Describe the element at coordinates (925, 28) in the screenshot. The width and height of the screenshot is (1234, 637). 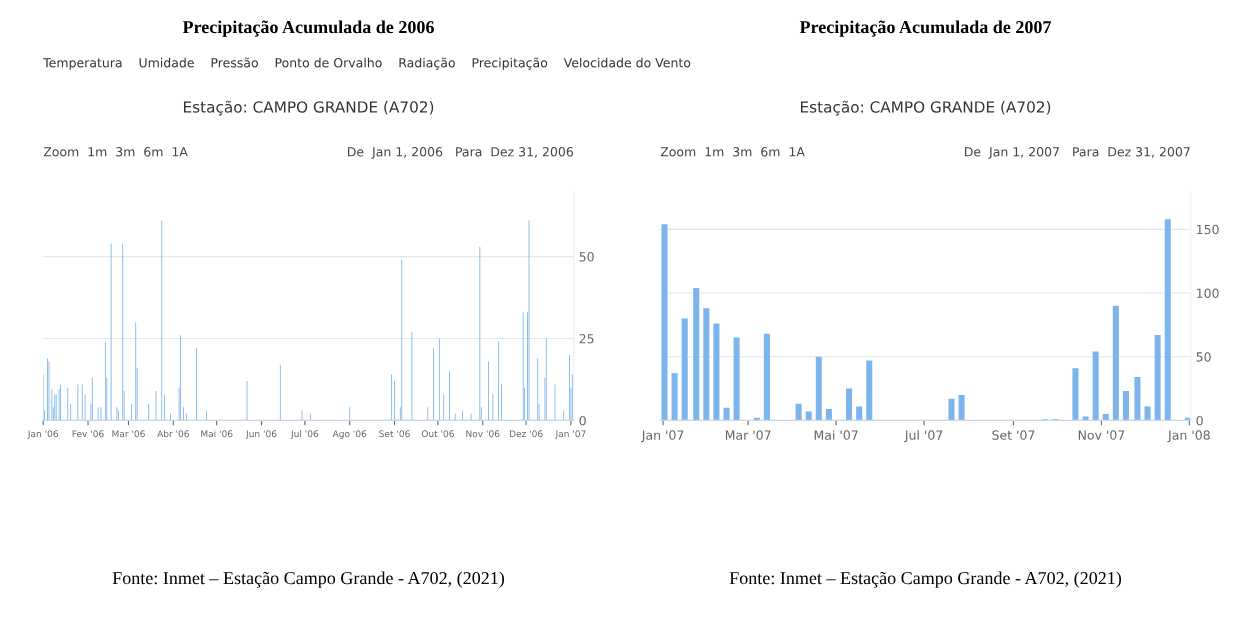
I see `chart-title: Precipitação Acumulada de 2007` at that location.